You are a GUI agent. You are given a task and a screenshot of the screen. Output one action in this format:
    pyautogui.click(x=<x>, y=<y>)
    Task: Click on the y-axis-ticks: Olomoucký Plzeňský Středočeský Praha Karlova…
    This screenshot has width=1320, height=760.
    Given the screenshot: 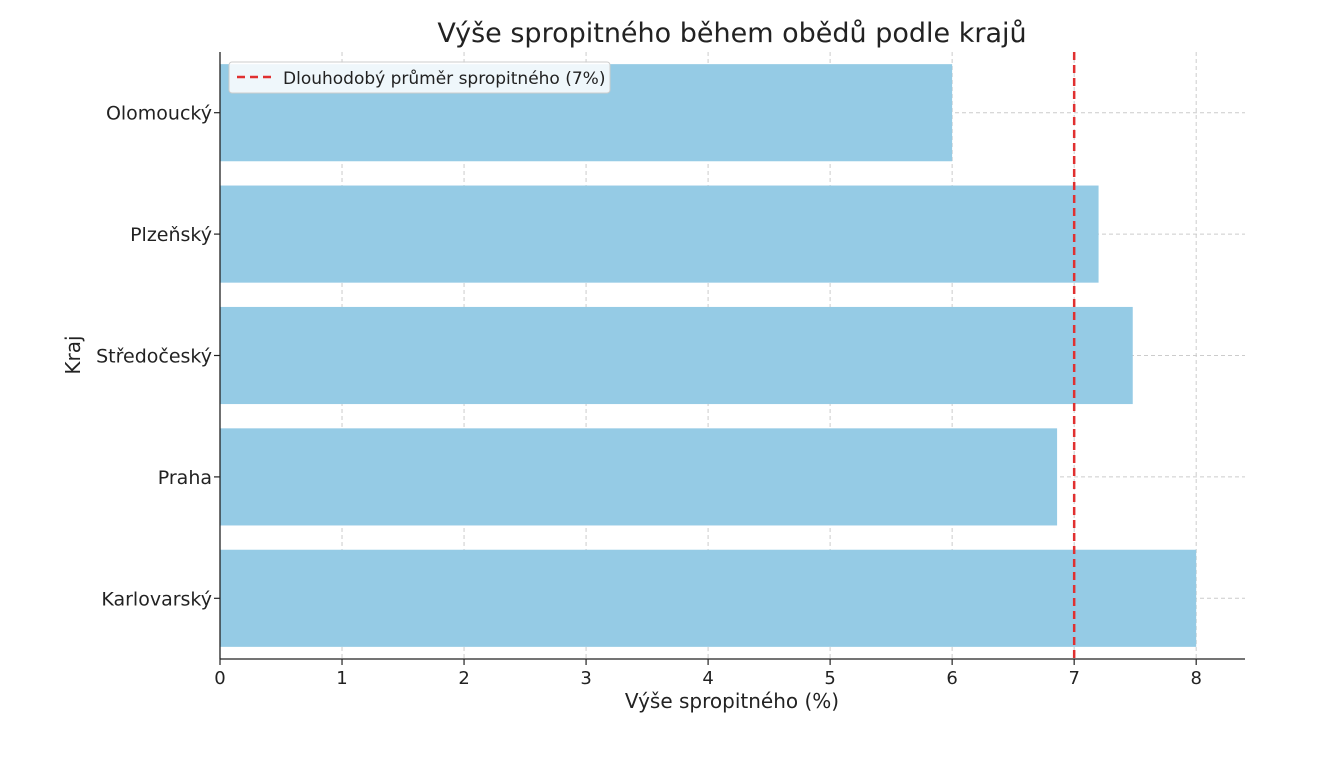 What is the action you would take?
    pyautogui.click(x=158, y=356)
    